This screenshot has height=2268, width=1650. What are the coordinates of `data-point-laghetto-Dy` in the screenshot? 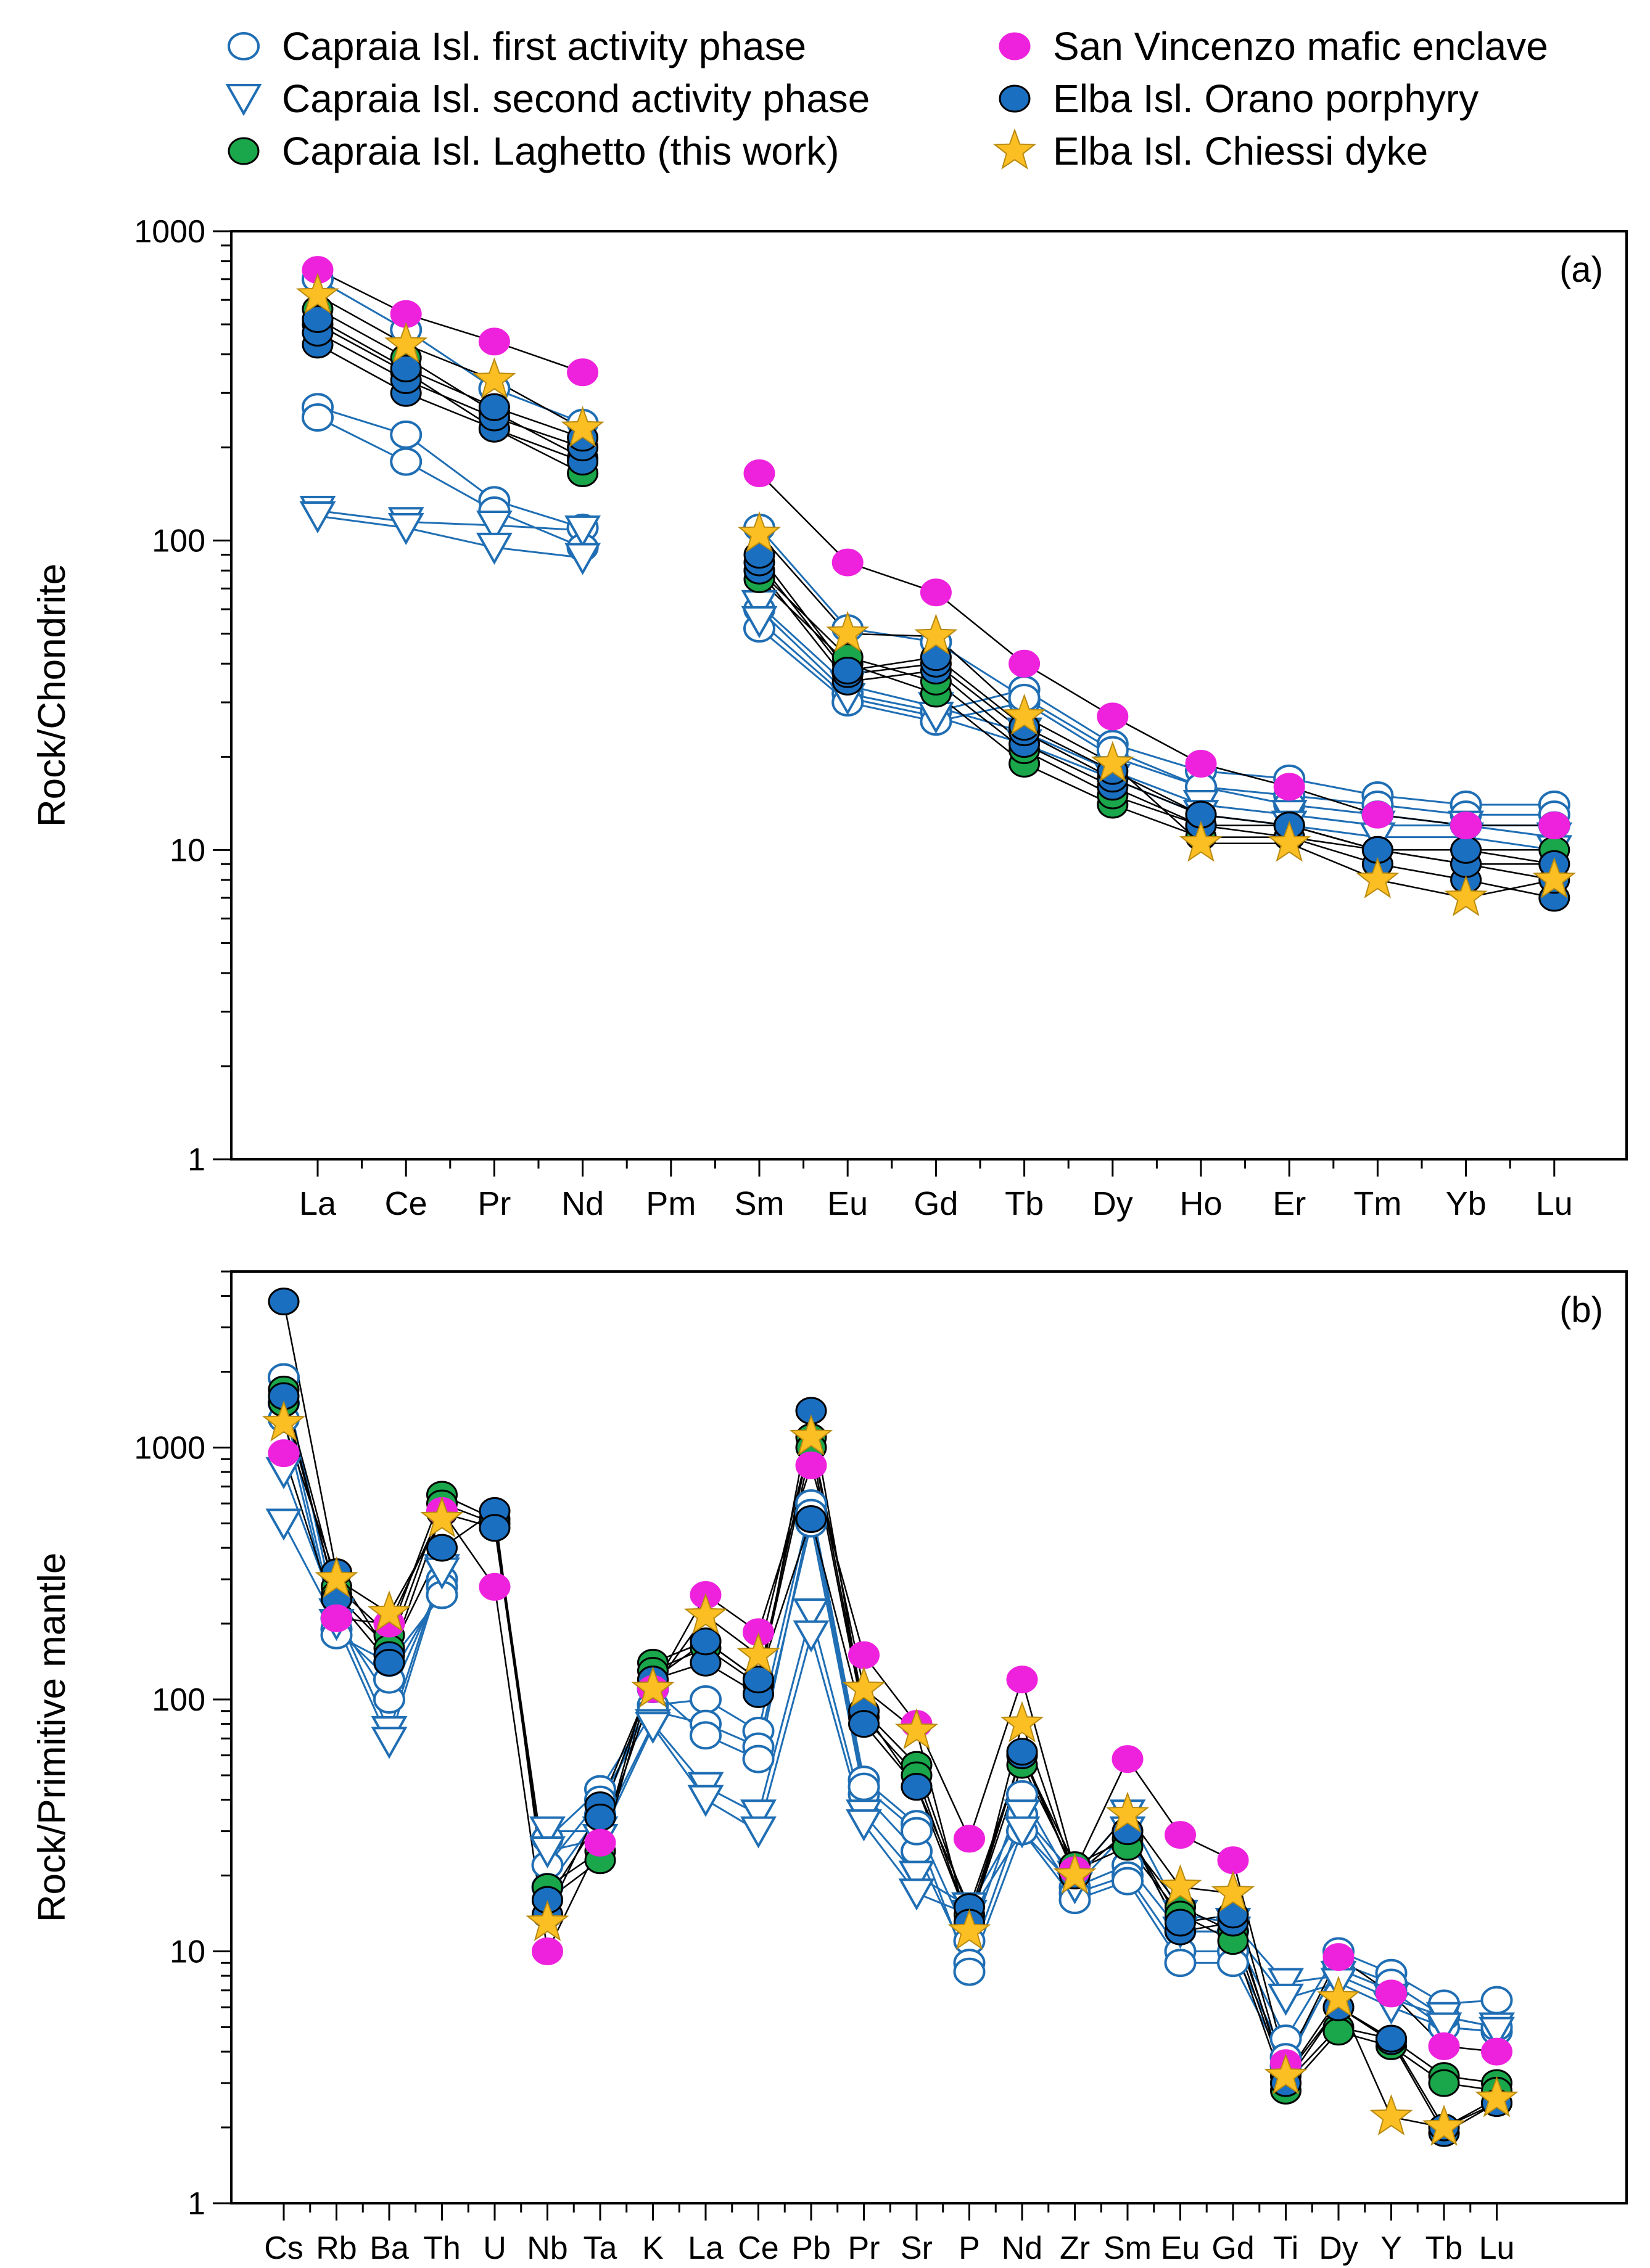 It's located at (1338, 2032).